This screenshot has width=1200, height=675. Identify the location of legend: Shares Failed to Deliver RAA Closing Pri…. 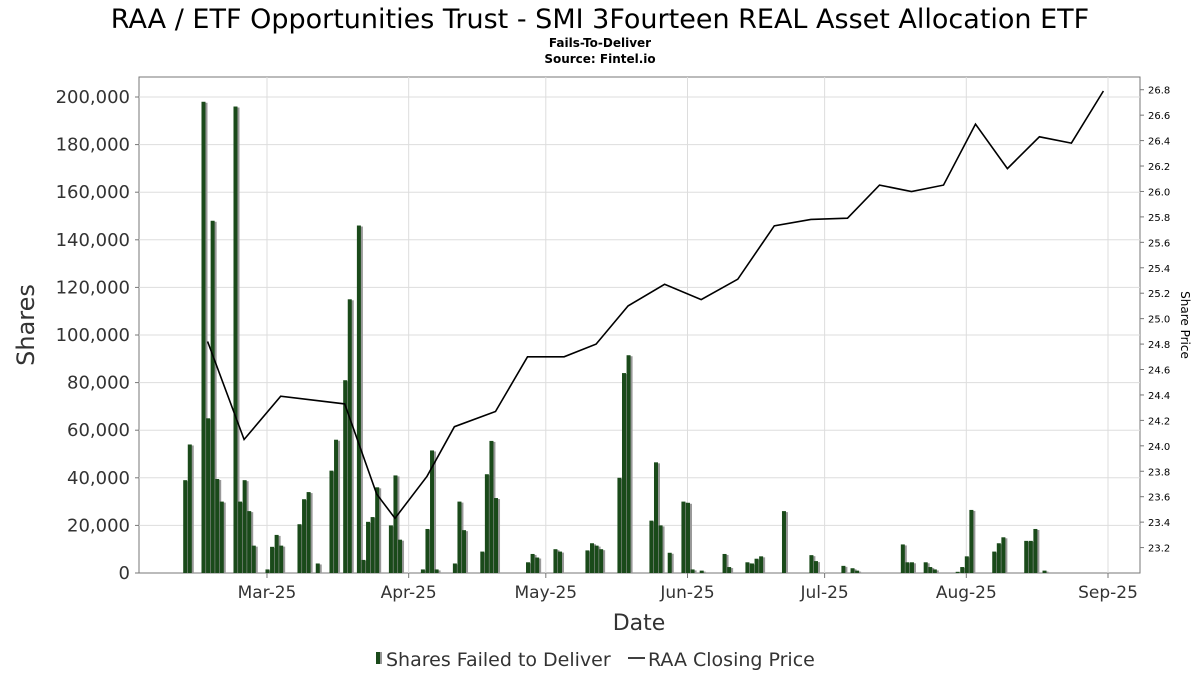
(595, 660).